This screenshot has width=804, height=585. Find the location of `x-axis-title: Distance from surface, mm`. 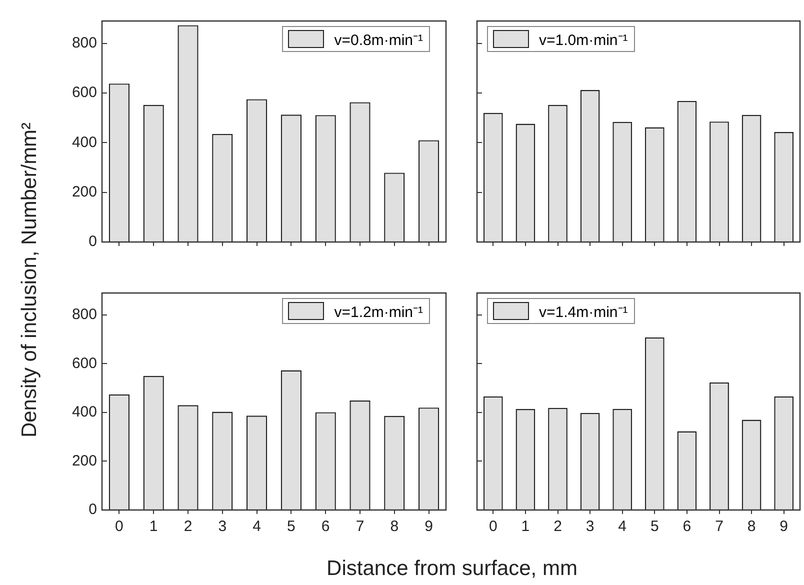

x-axis-title: Distance from surface, mm is located at coordinates (452, 569).